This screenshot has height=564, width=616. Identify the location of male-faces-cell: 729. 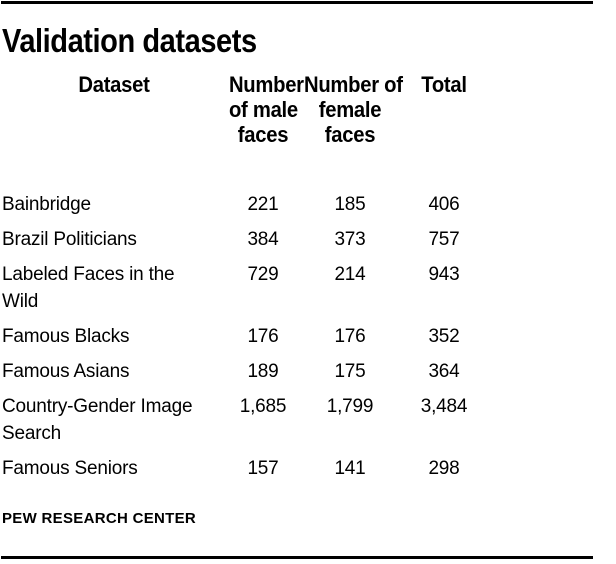
(263, 274).